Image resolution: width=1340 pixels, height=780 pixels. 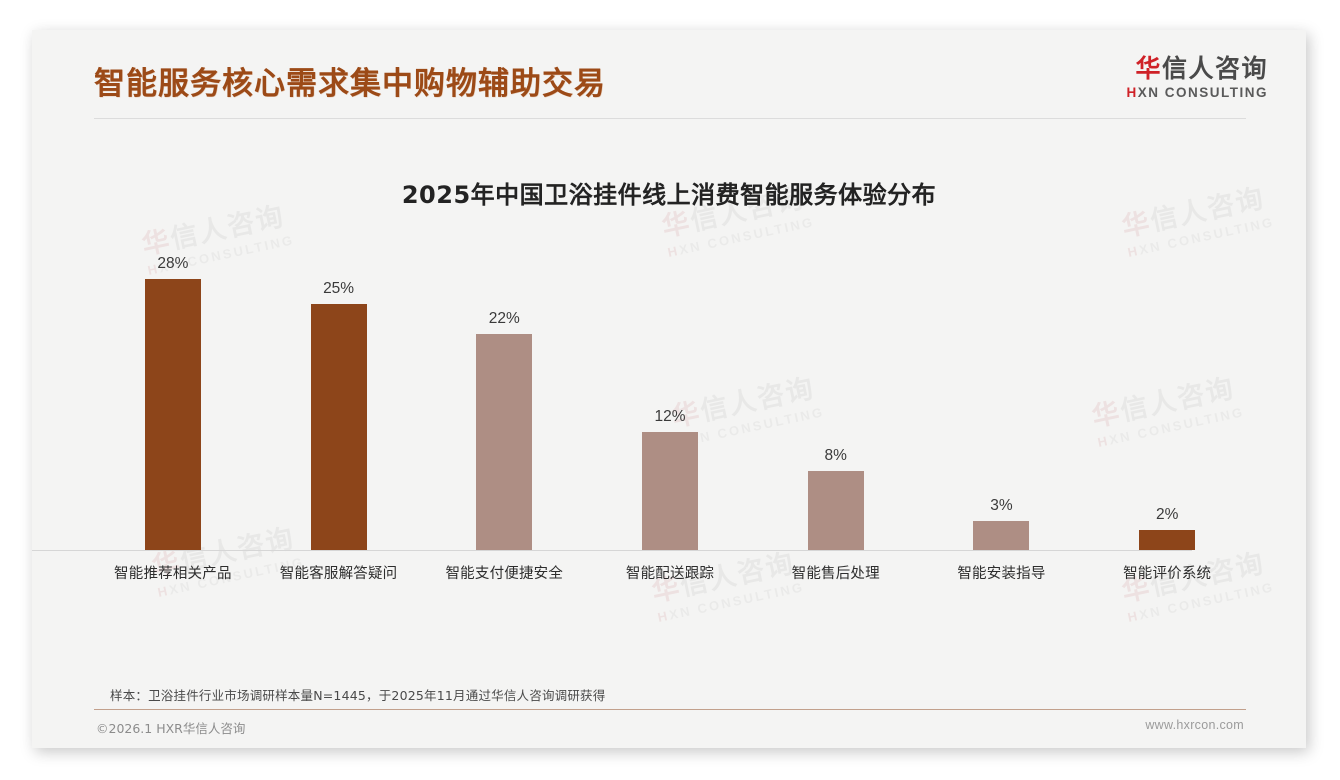 I want to click on logo-cn-text: 信人咨询, so click(x=1214, y=68).